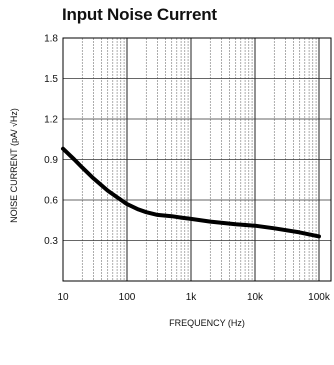  What do you see at coordinates (207, 323) in the screenshot?
I see `x-axis-label: FREQUENCY (Hz)` at bounding box center [207, 323].